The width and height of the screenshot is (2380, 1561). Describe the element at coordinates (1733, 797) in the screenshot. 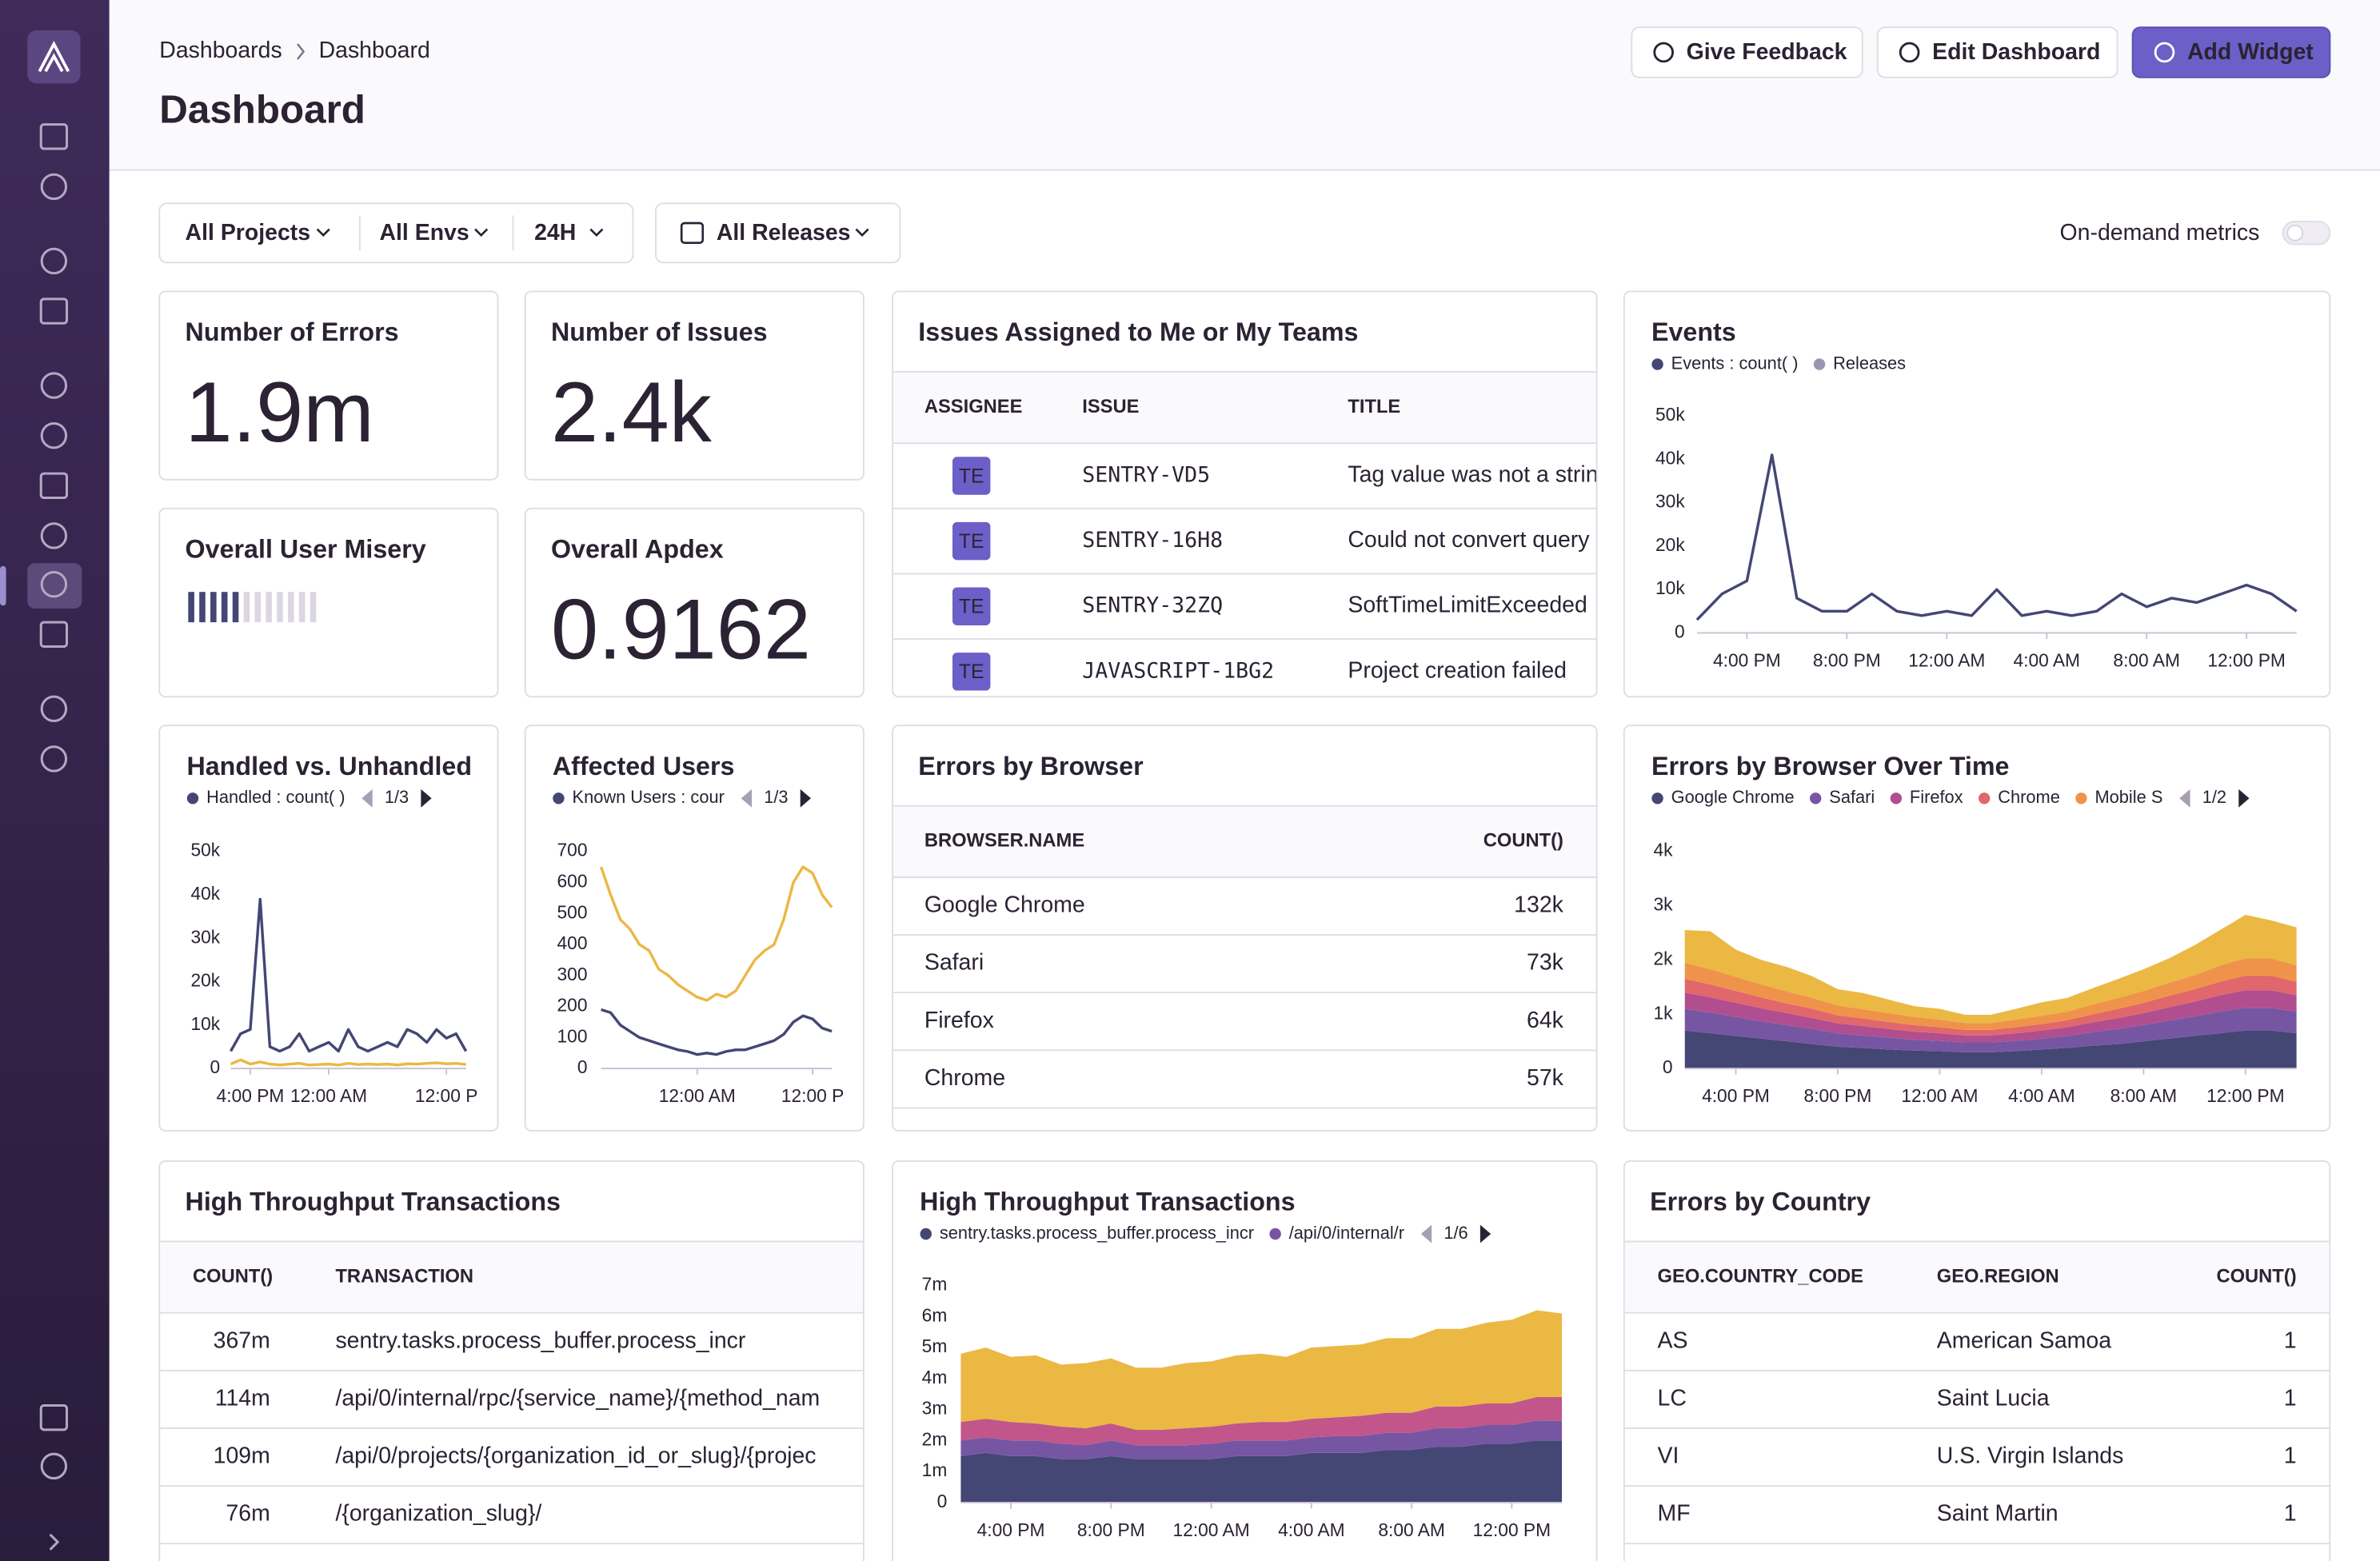

I see `legend-label: Google Chrome` at that location.